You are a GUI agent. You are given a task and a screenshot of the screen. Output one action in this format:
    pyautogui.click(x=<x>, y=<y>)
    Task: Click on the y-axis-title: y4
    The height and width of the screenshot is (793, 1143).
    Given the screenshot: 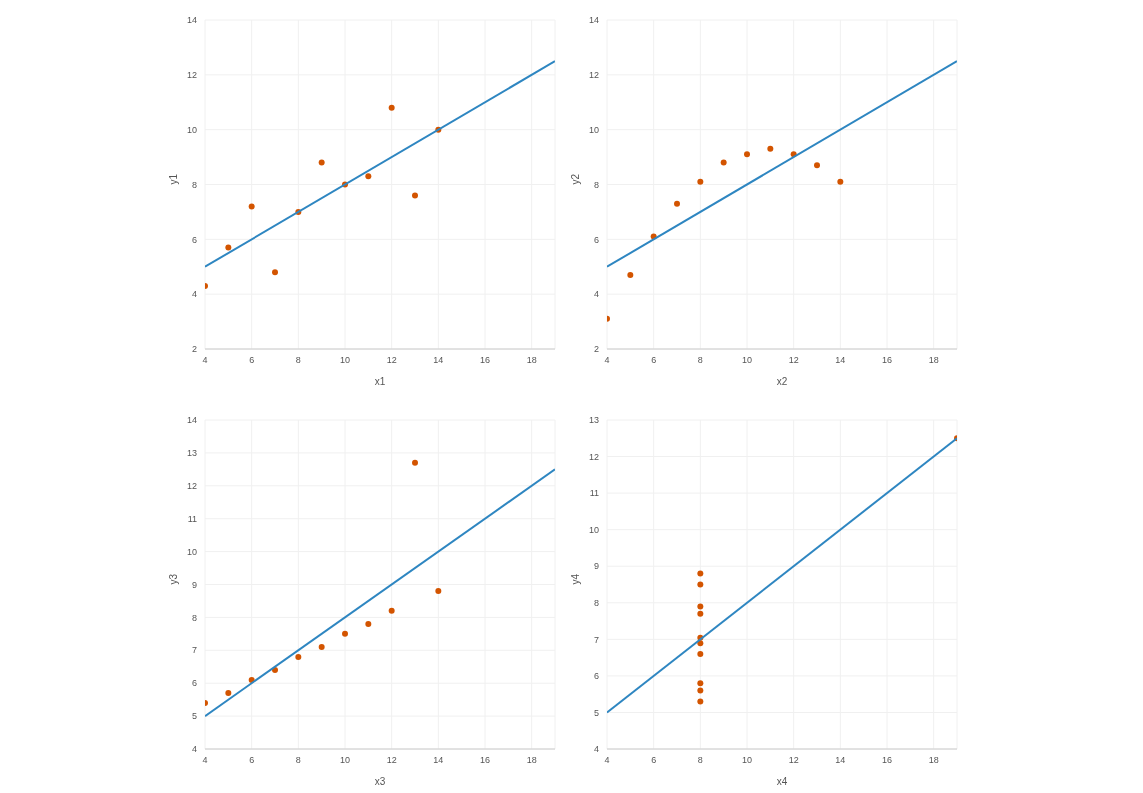 What is the action you would take?
    pyautogui.click(x=575, y=579)
    